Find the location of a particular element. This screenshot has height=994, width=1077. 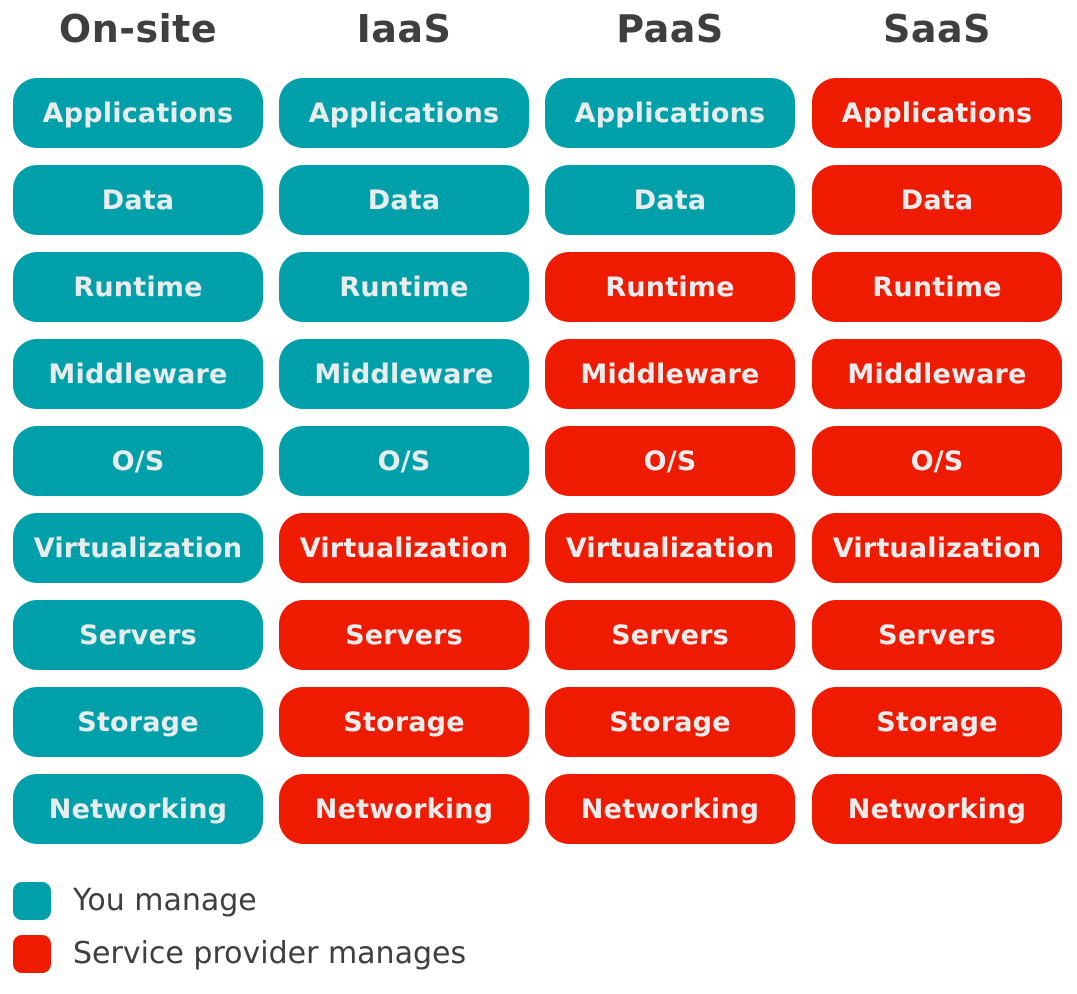

legend-label-provider: Service provider manages is located at coordinates (270, 953).